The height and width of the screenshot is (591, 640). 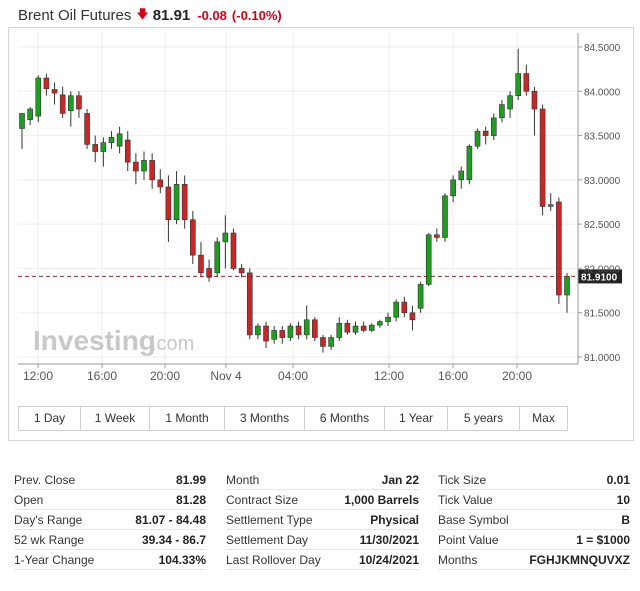 What do you see at coordinates (115, 418) in the screenshot?
I see `tab-1-week: 1 Week` at bounding box center [115, 418].